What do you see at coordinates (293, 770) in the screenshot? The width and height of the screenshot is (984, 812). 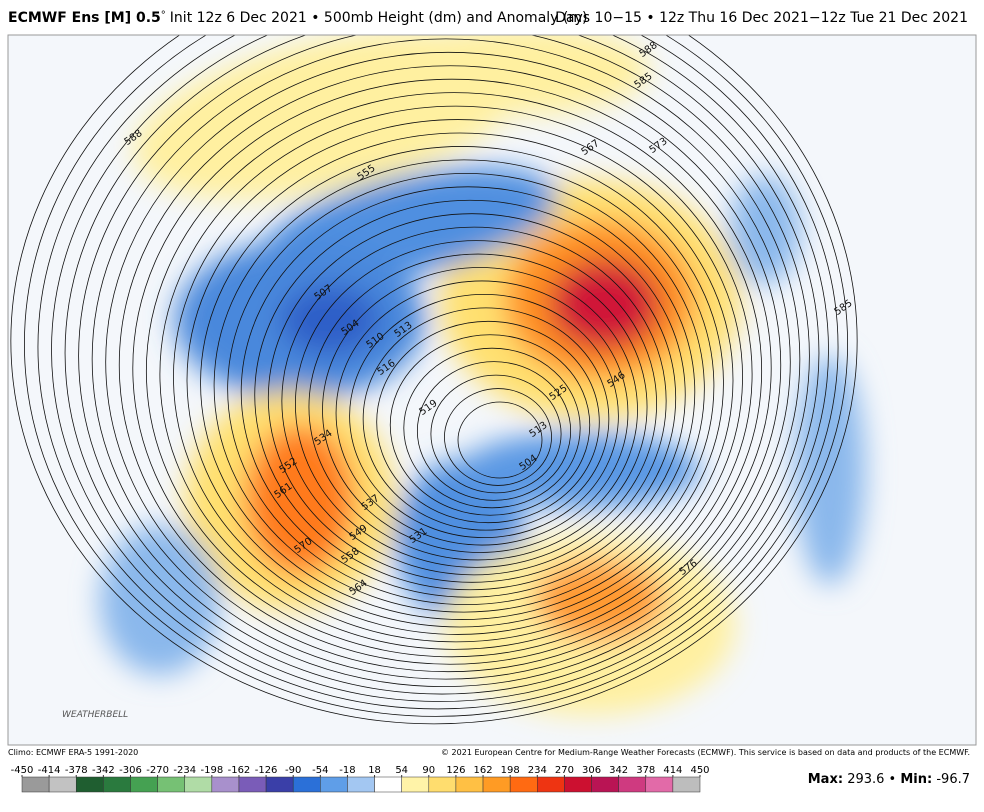 I see `colorbar-tick-label: -90` at bounding box center [293, 770].